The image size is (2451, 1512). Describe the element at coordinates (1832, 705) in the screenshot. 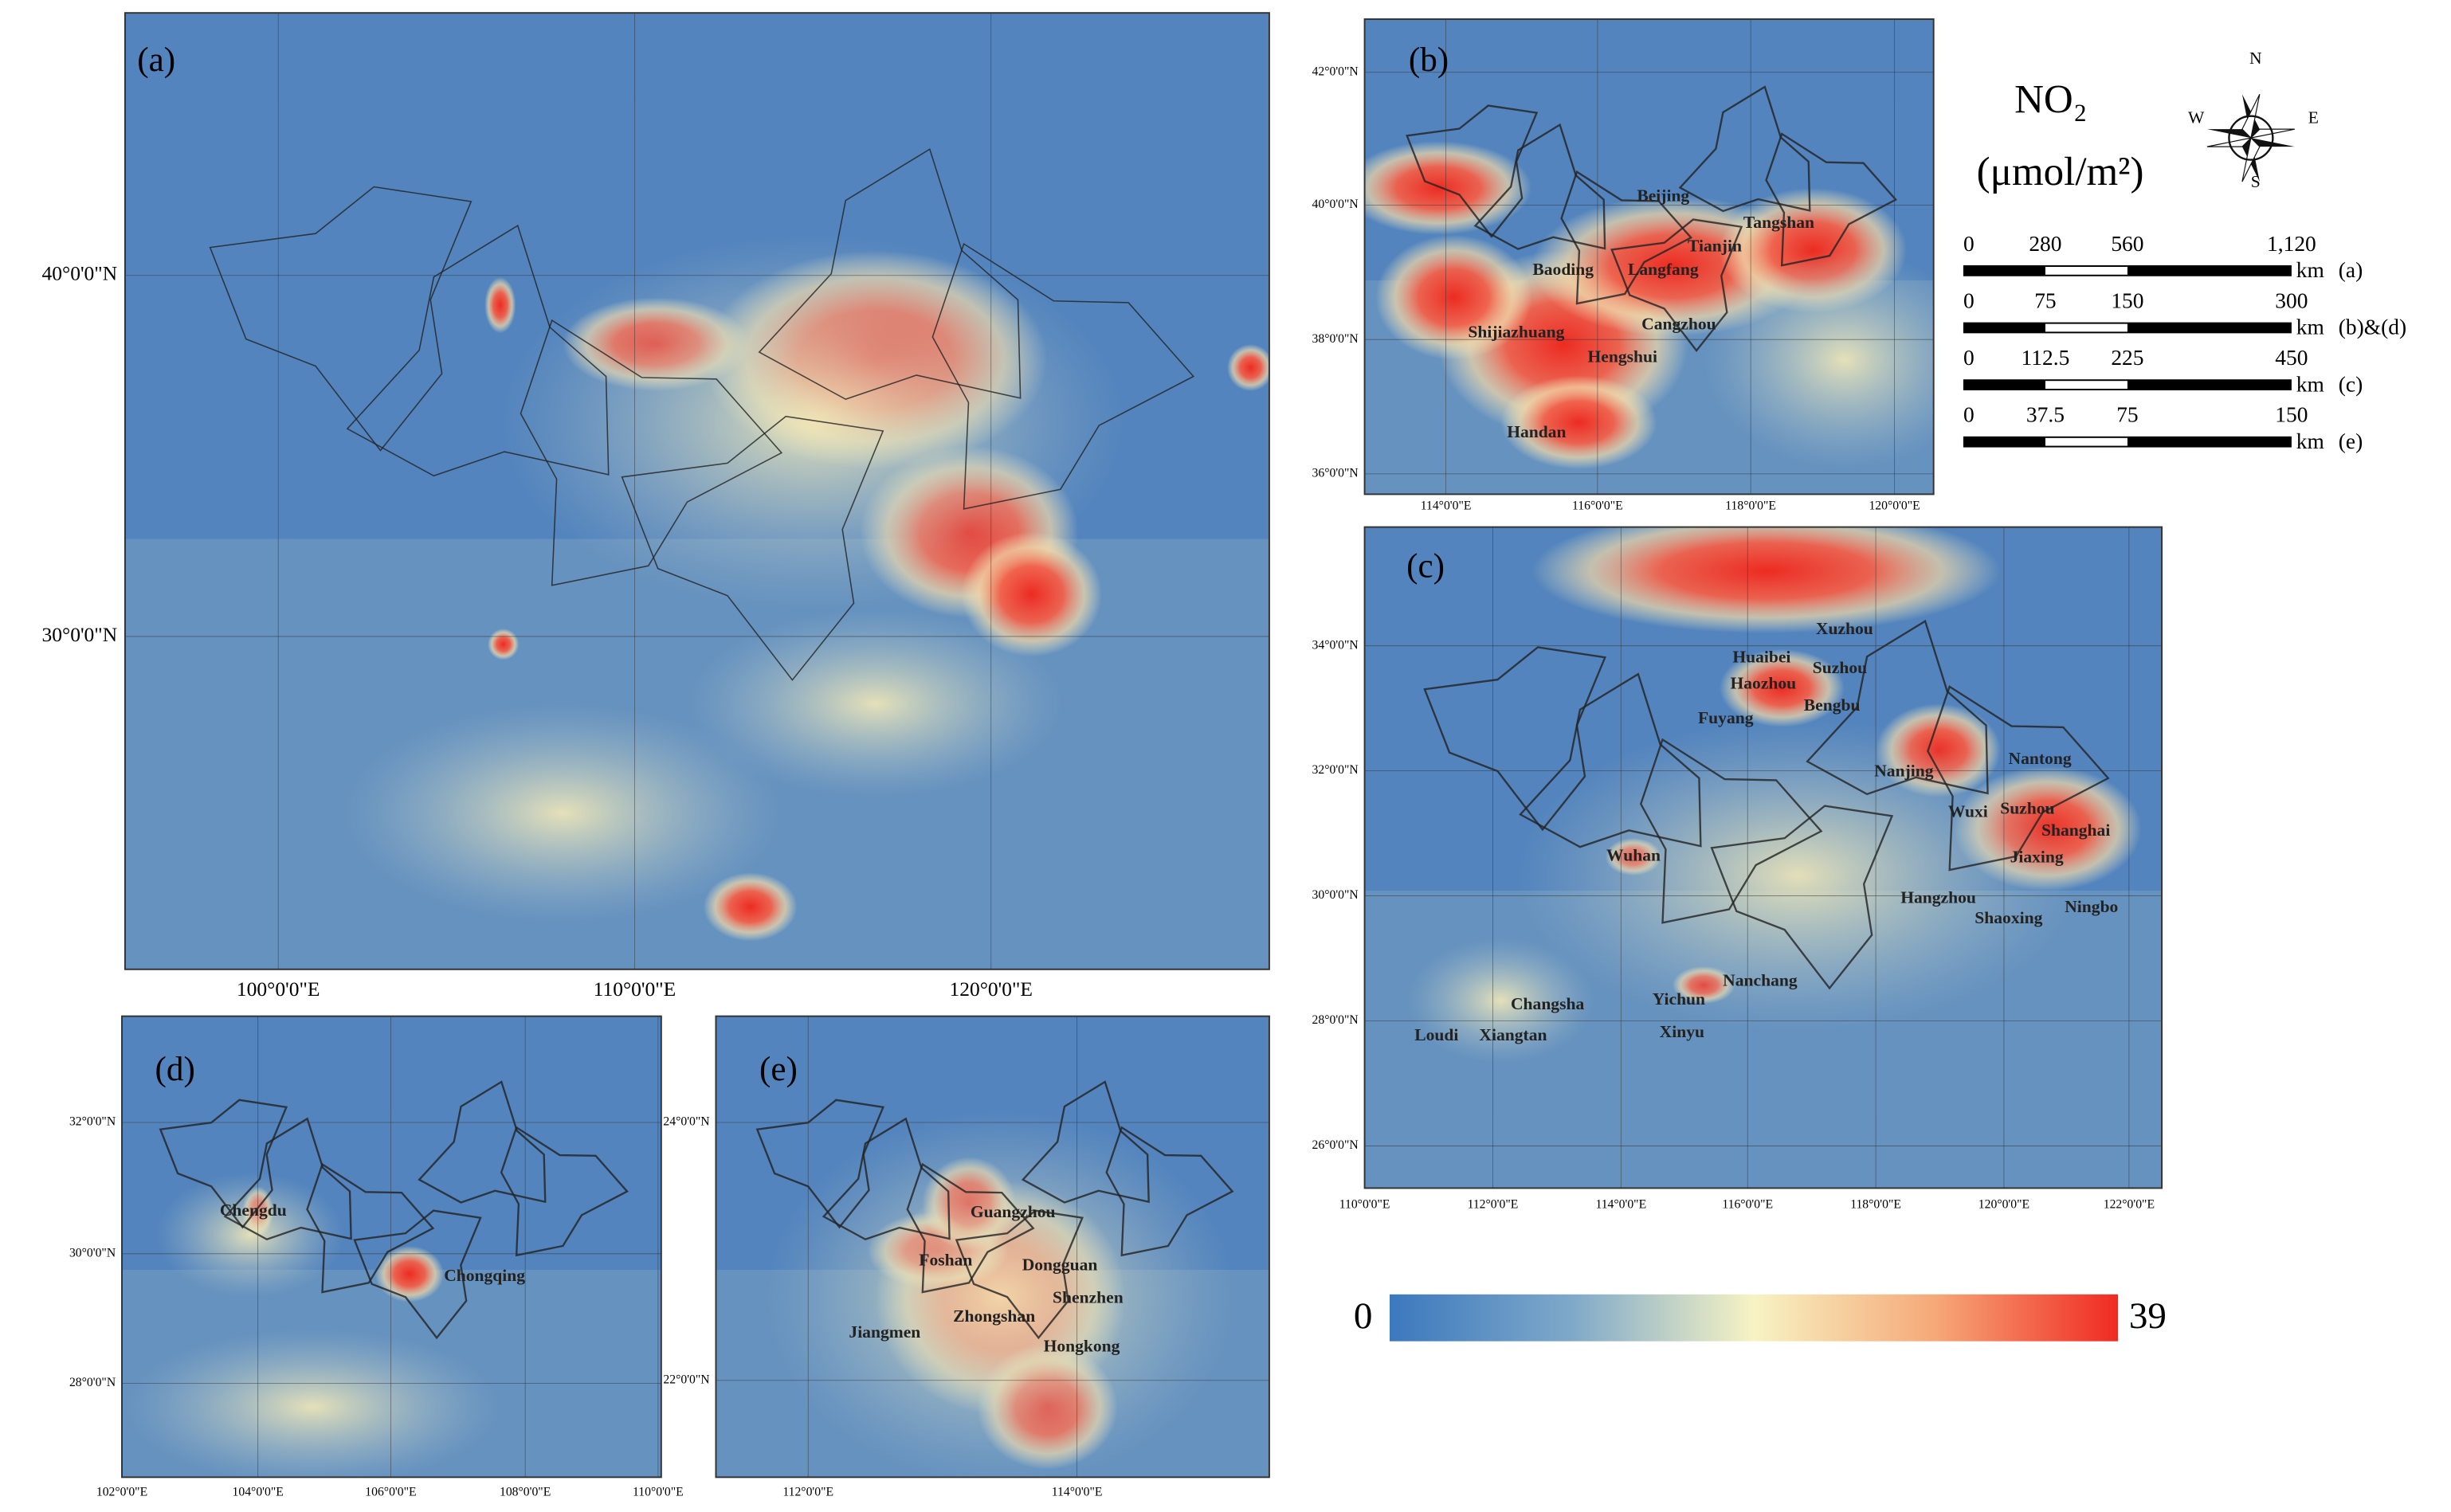

I see `city-label: Bengbu` at that location.